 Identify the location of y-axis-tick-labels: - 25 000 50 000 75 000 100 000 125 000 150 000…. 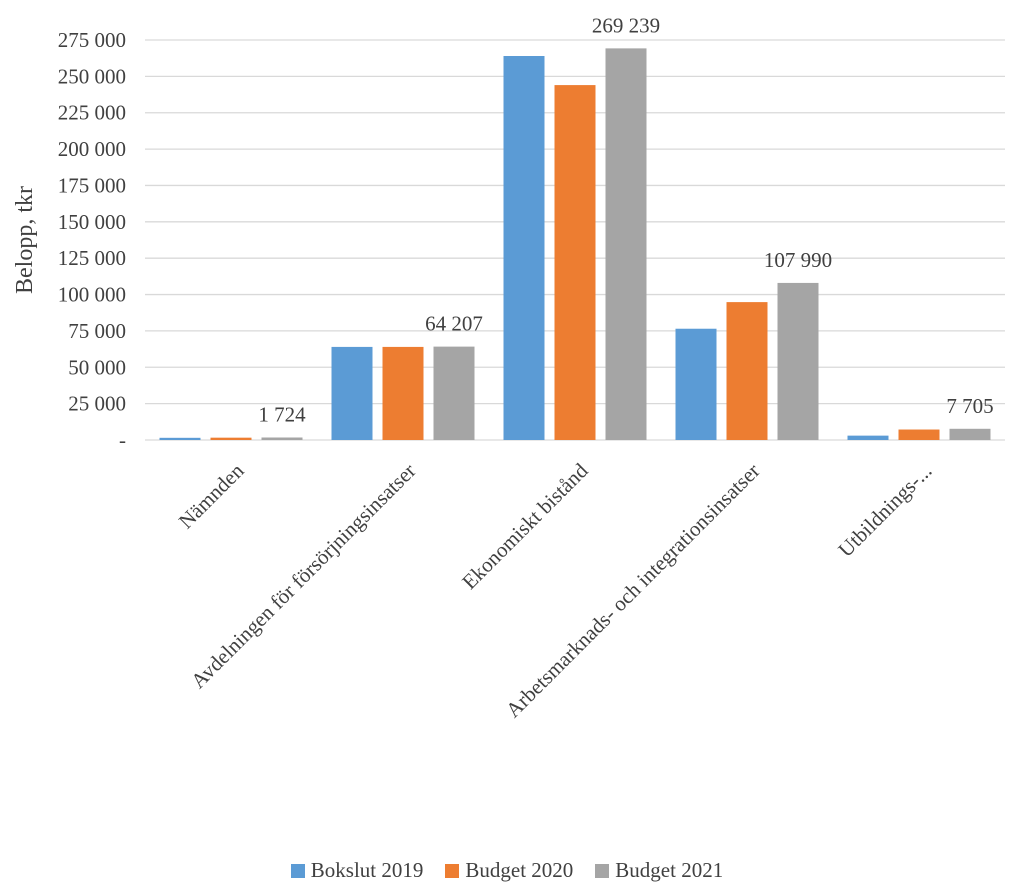
(92, 240).